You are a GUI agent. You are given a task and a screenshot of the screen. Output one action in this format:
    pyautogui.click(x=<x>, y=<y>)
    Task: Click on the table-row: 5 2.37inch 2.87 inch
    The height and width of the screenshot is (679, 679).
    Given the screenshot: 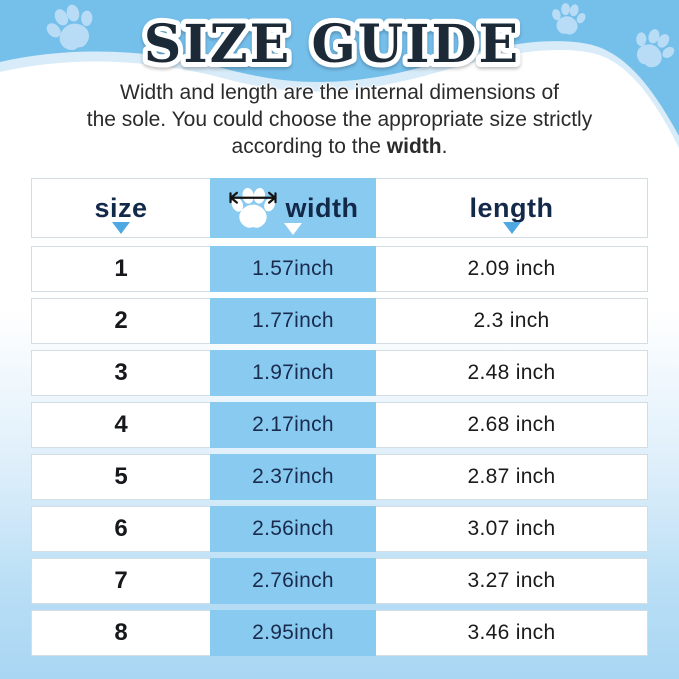 What is the action you would take?
    pyautogui.click(x=339, y=477)
    